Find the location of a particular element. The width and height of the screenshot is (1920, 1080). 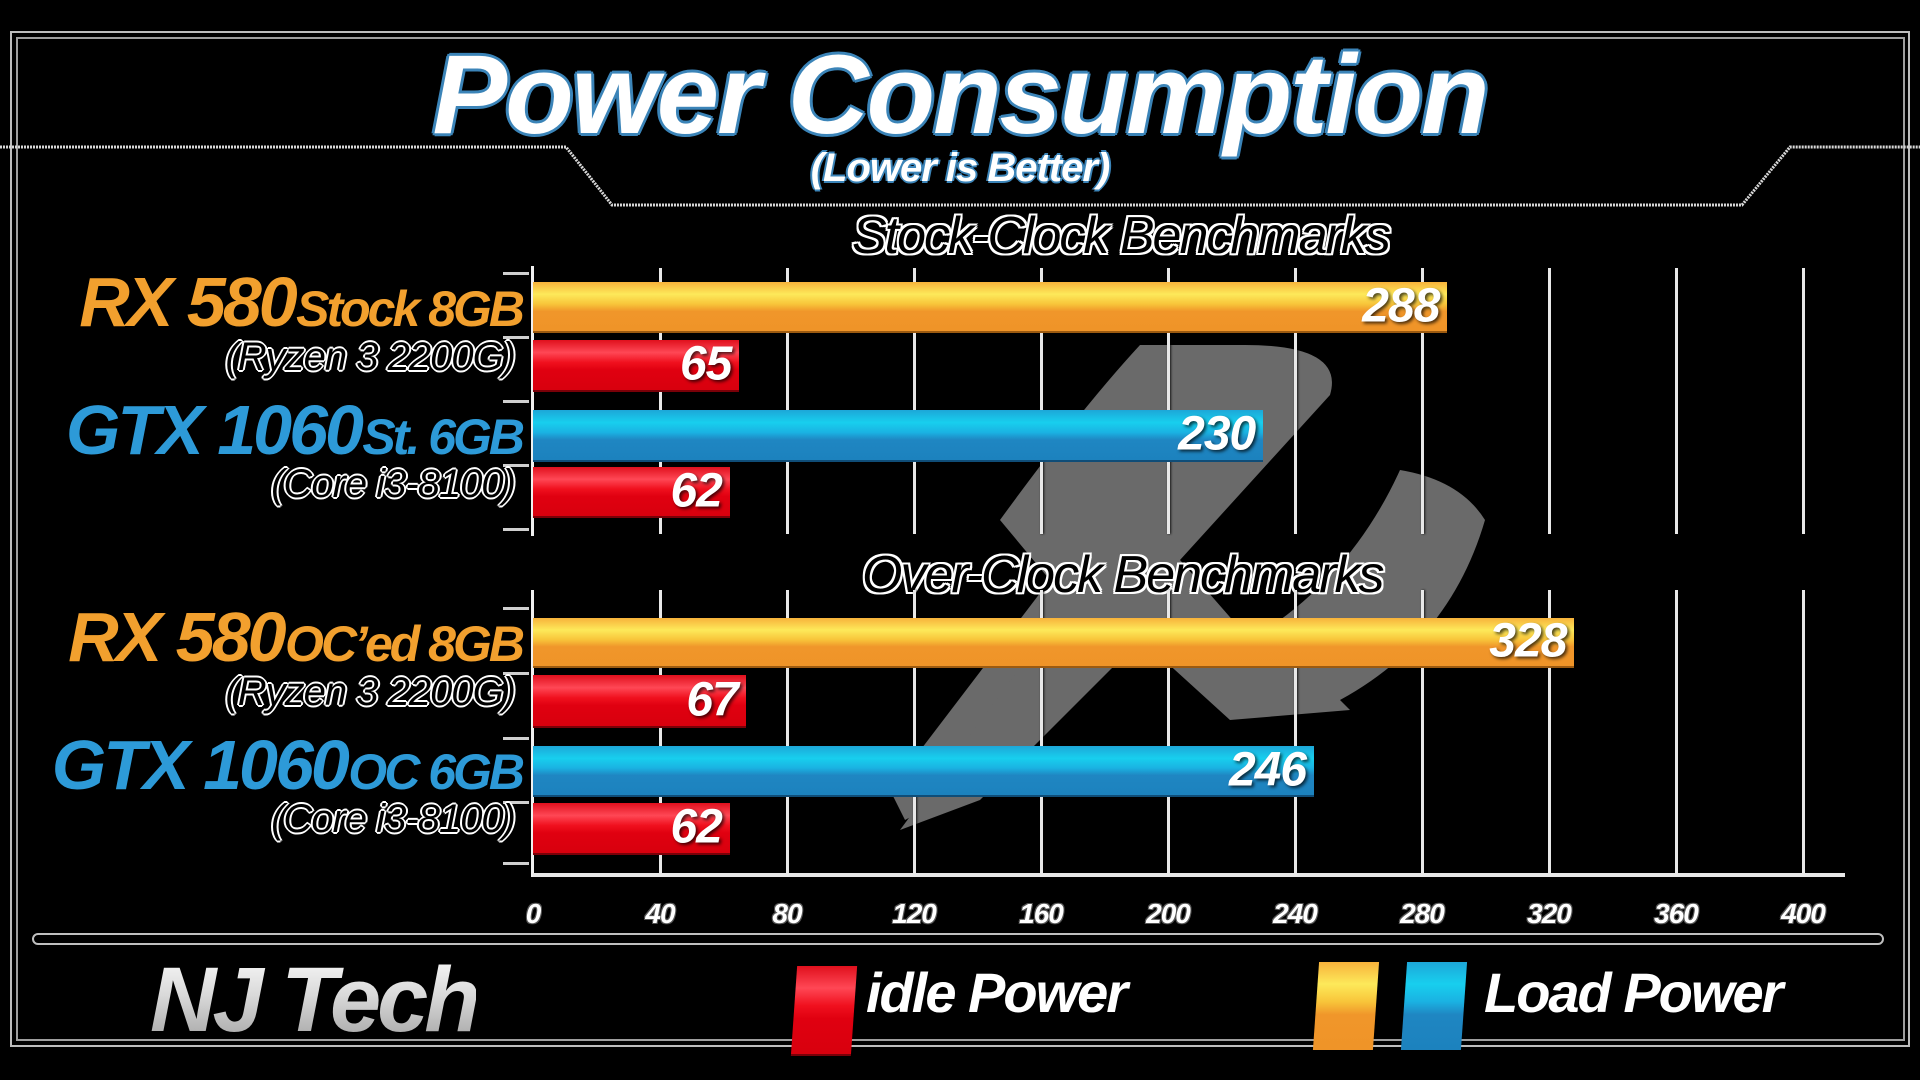

x-axis is located at coordinates (1189, 875).